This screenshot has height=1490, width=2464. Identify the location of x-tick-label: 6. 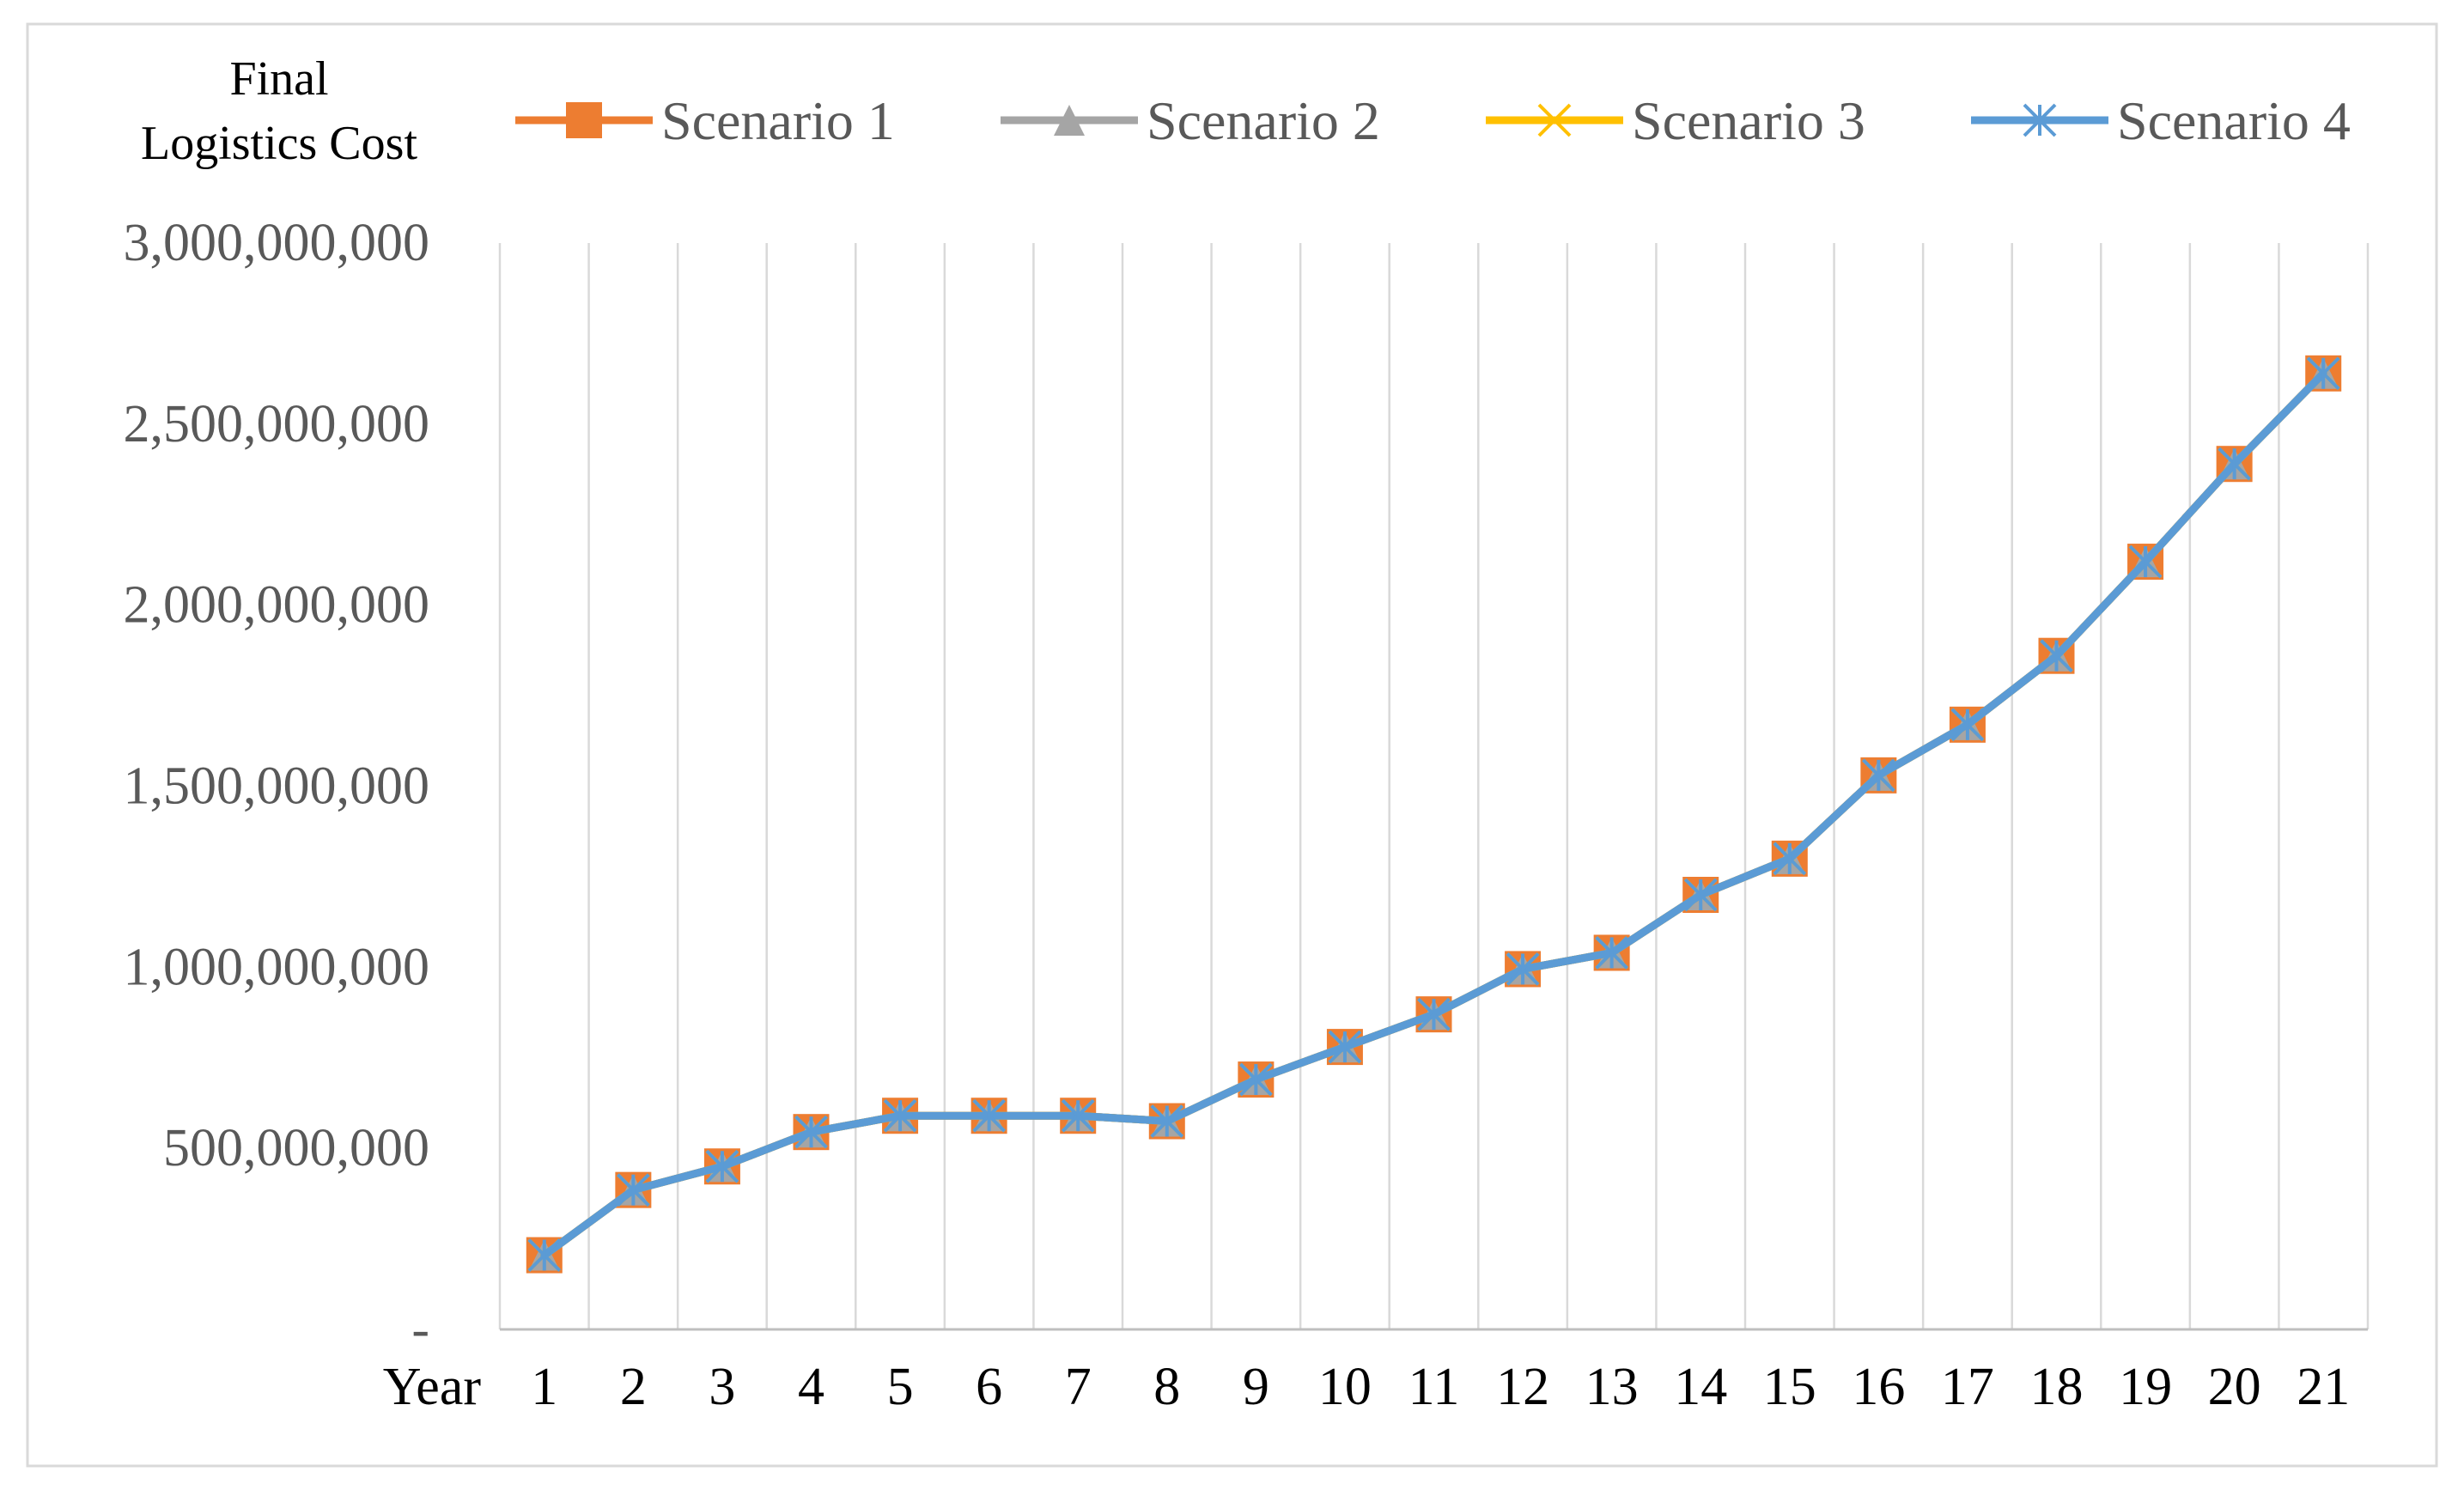
(989, 1387).